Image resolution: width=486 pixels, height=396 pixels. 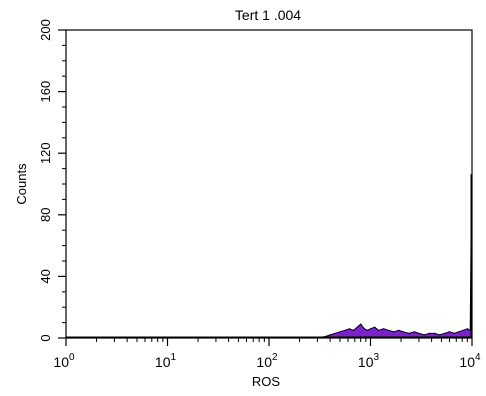 What do you see at coordinates (52, 180) in the screenshot?
I see `y-axis: 0 40 80 120 160 200` at bounding box center [52, 180].